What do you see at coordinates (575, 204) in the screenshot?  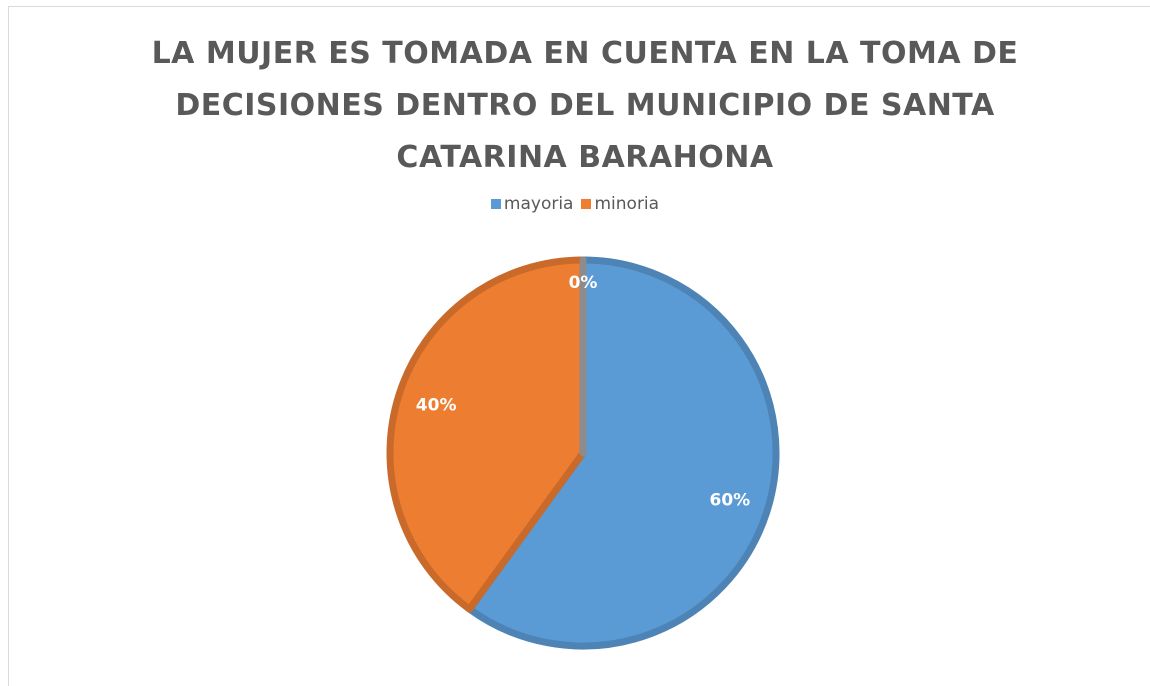 I see `legend: mayoria minoria` at bounding box center [575, 204].